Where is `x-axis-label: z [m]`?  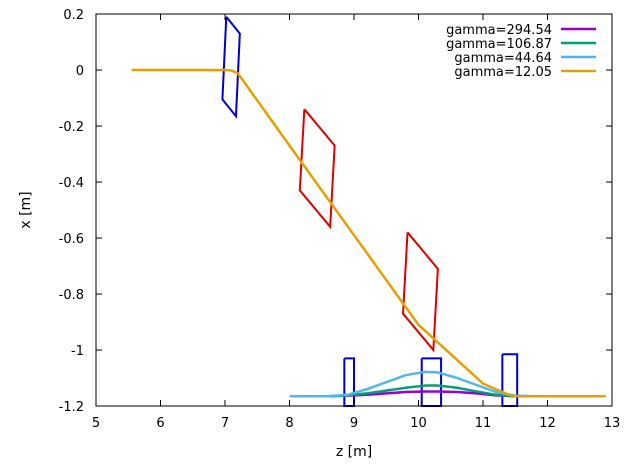 x-axis-label: z [m] is located at coordinates (354, 452).